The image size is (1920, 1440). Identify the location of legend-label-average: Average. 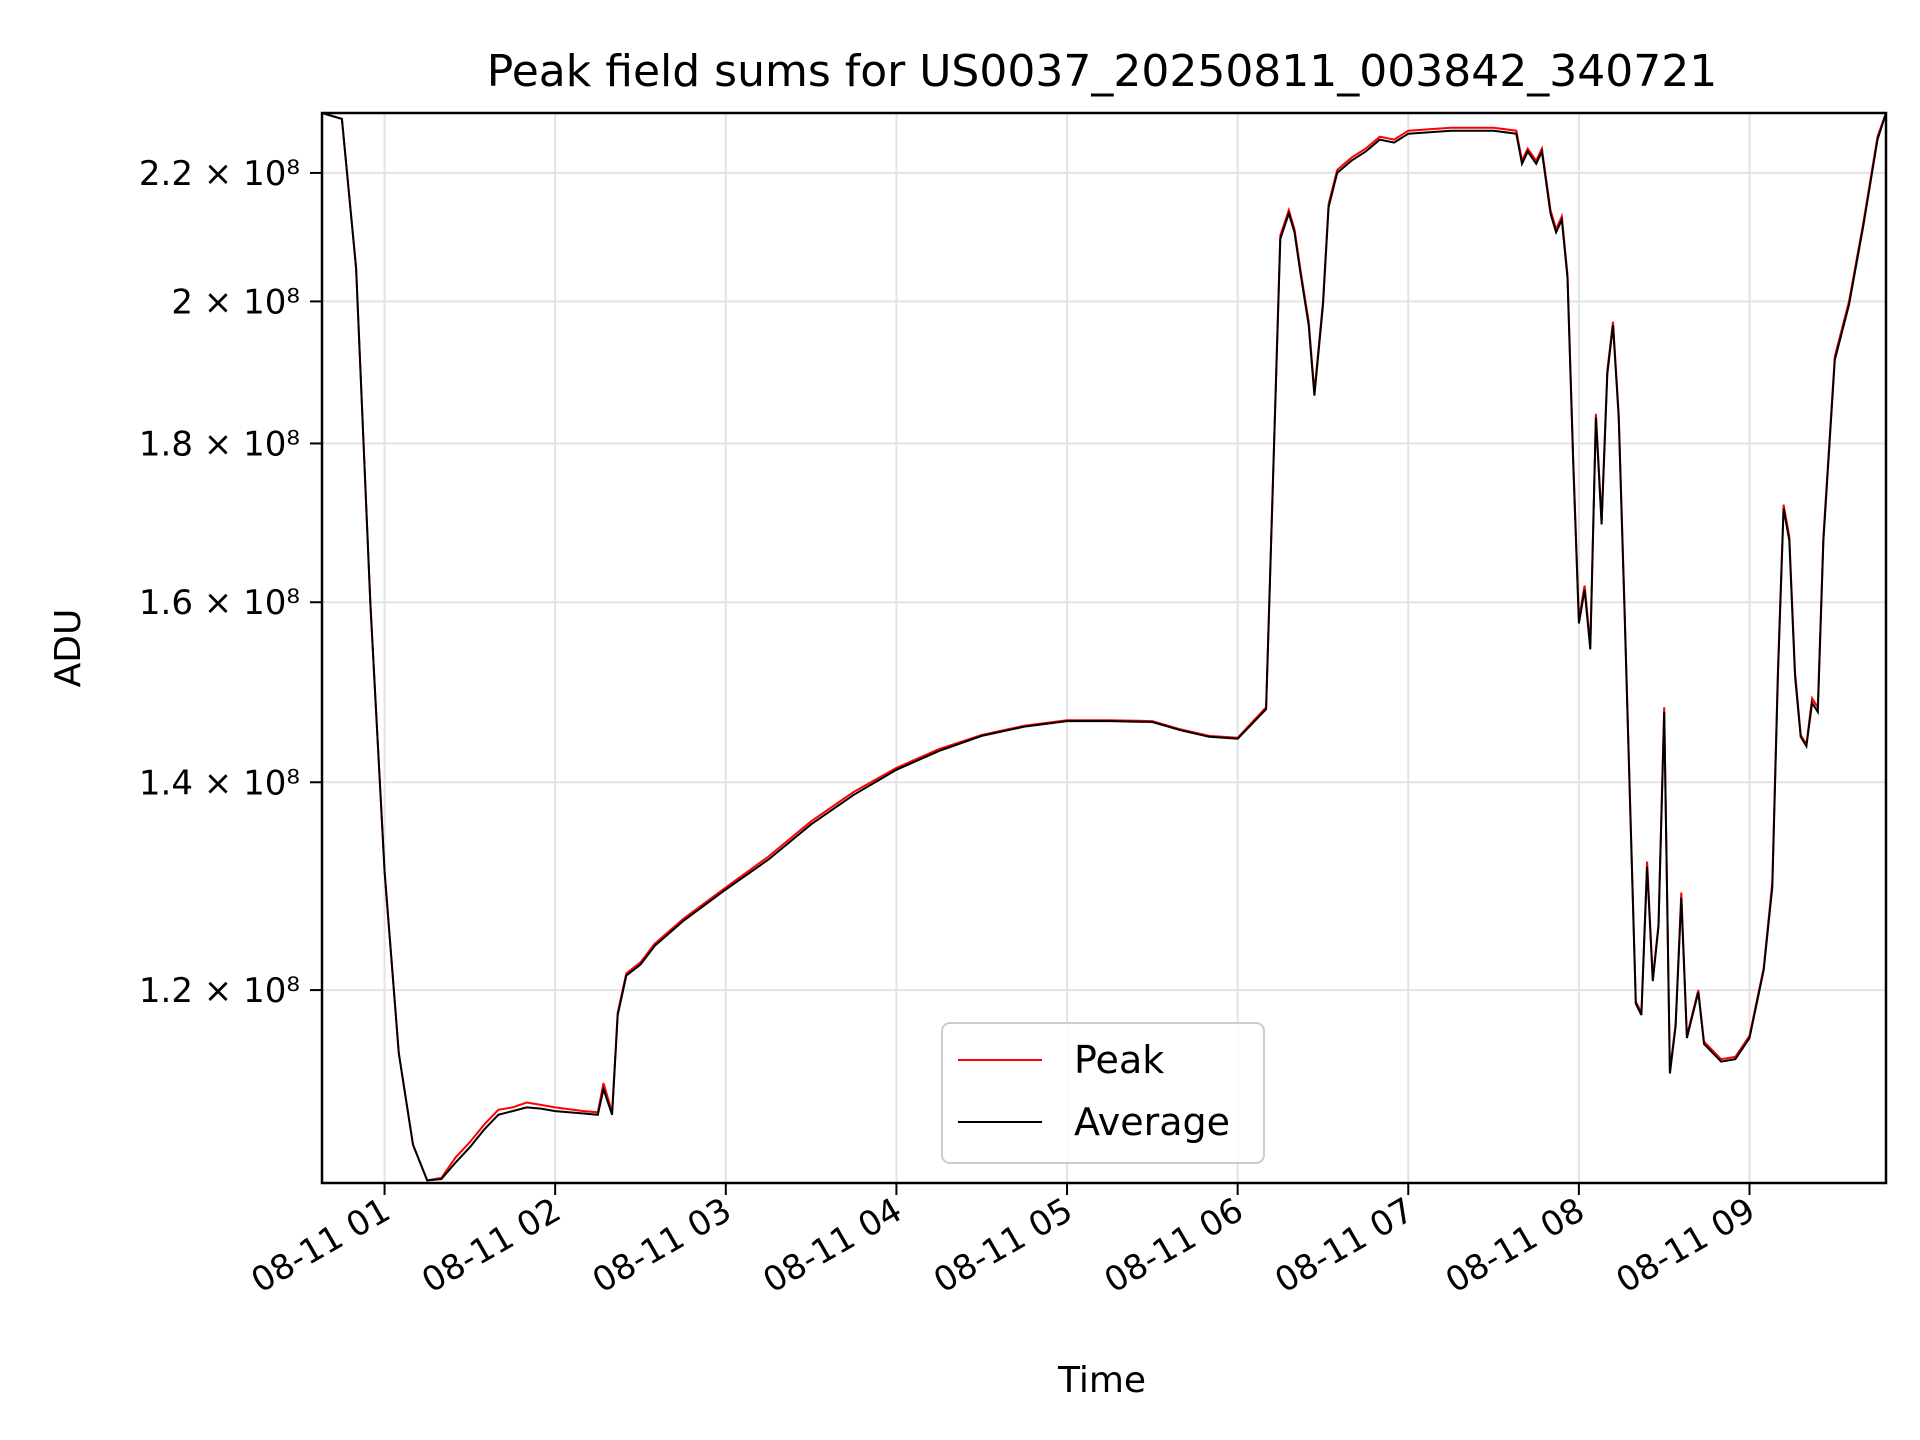
(1152, 1122).